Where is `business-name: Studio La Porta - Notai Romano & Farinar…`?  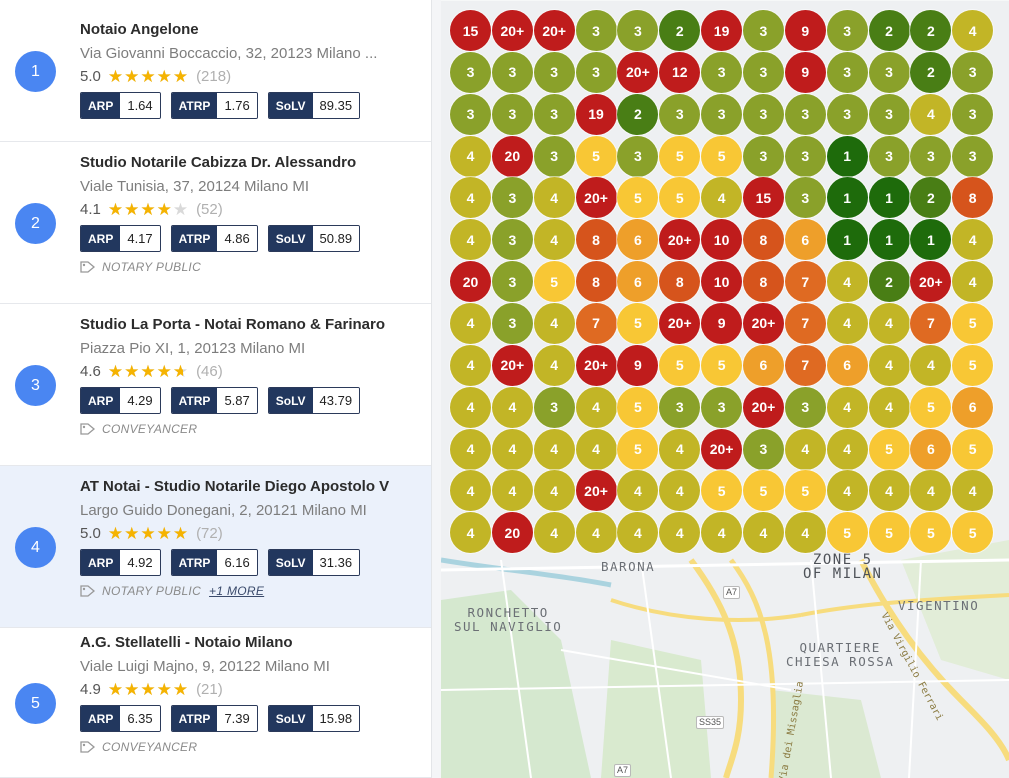
business-name: Studio La Porta - Notai Romano & Farinar… is located at coordinates (233, 324).